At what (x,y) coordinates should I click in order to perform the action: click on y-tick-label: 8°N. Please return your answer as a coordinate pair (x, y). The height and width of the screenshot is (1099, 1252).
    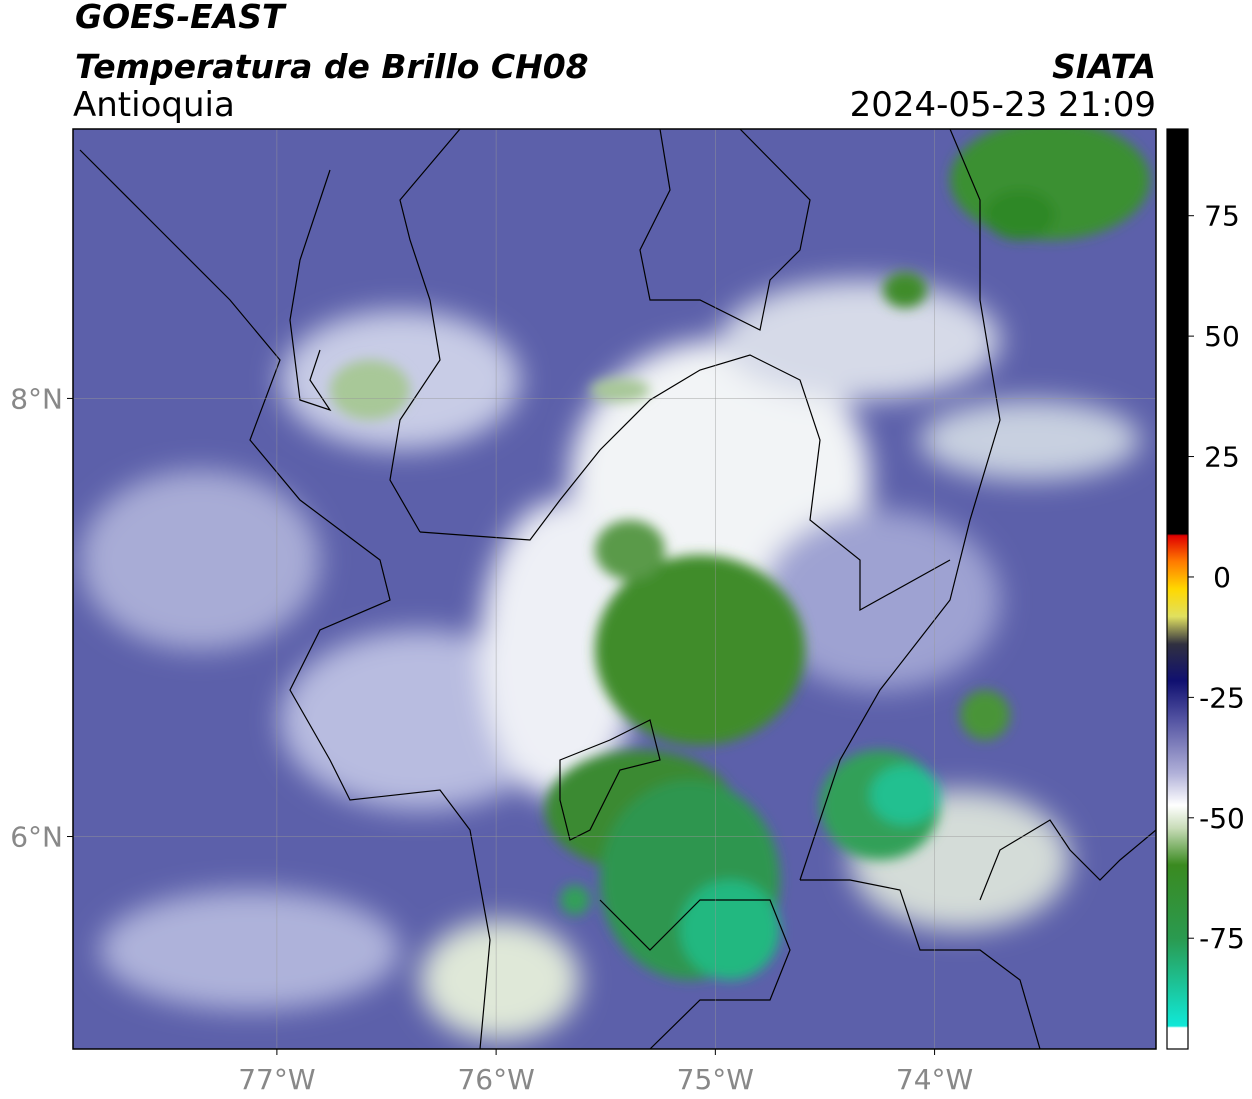
    Looking at the image, I should click on (36, 398).